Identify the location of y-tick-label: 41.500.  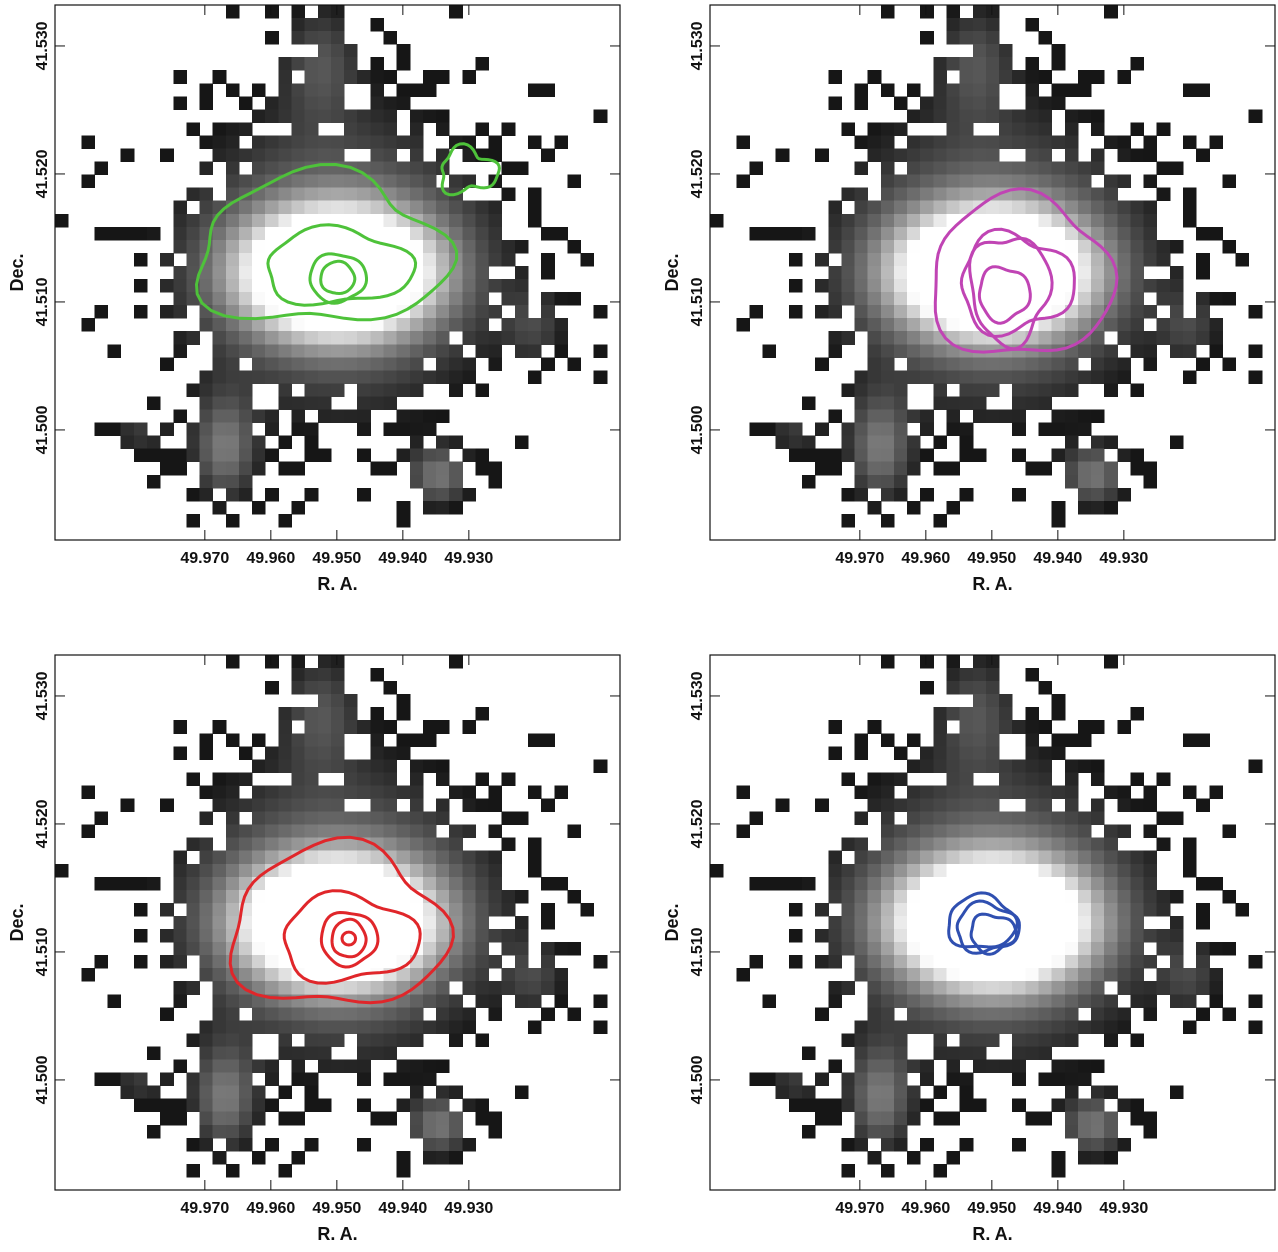
(42, 1079).